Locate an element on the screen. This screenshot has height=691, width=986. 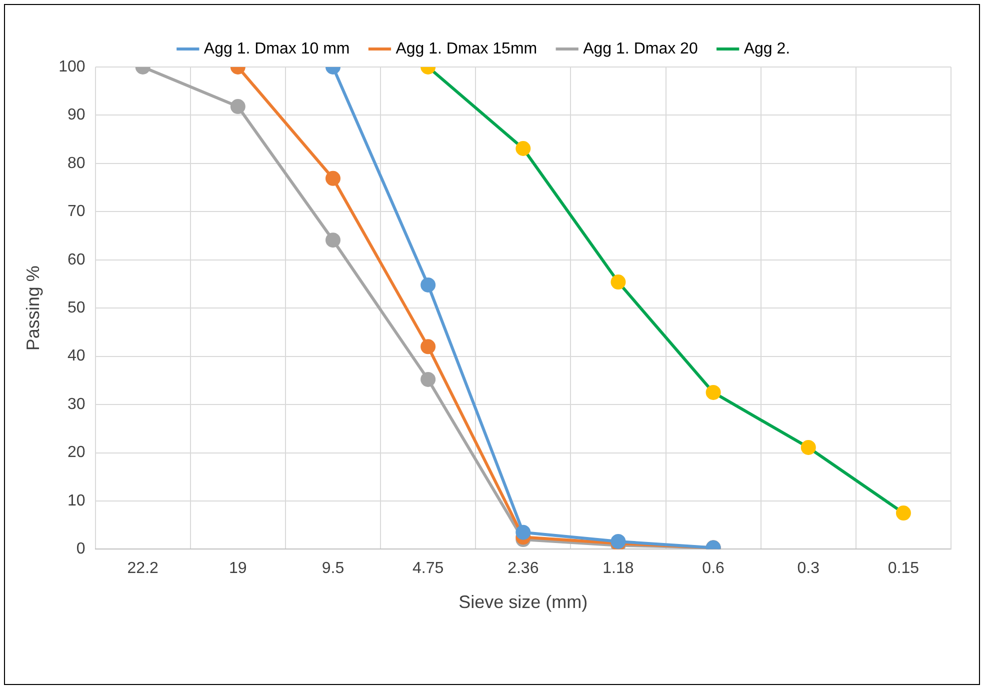
x-tick-label: 9.5 is located at coordinates (333, 569).